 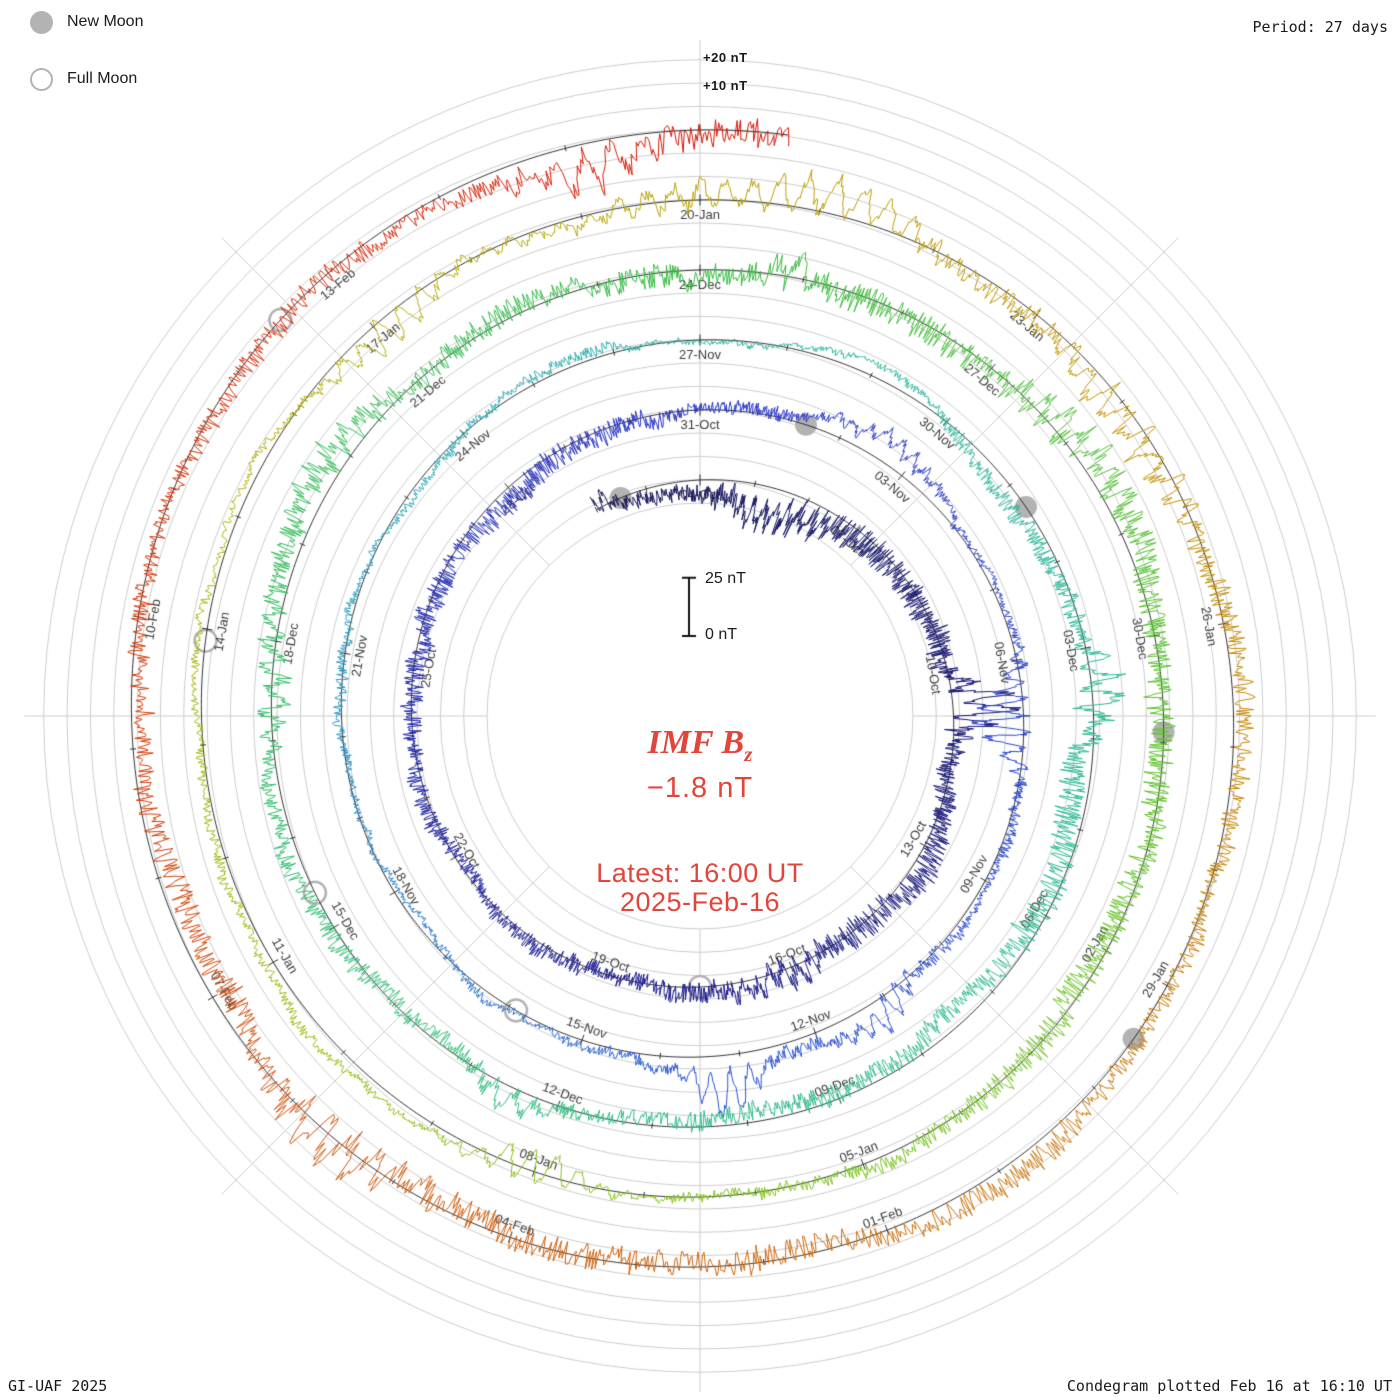 I want to click on imf-title-main: IMF B, so click(x=696, y=742).